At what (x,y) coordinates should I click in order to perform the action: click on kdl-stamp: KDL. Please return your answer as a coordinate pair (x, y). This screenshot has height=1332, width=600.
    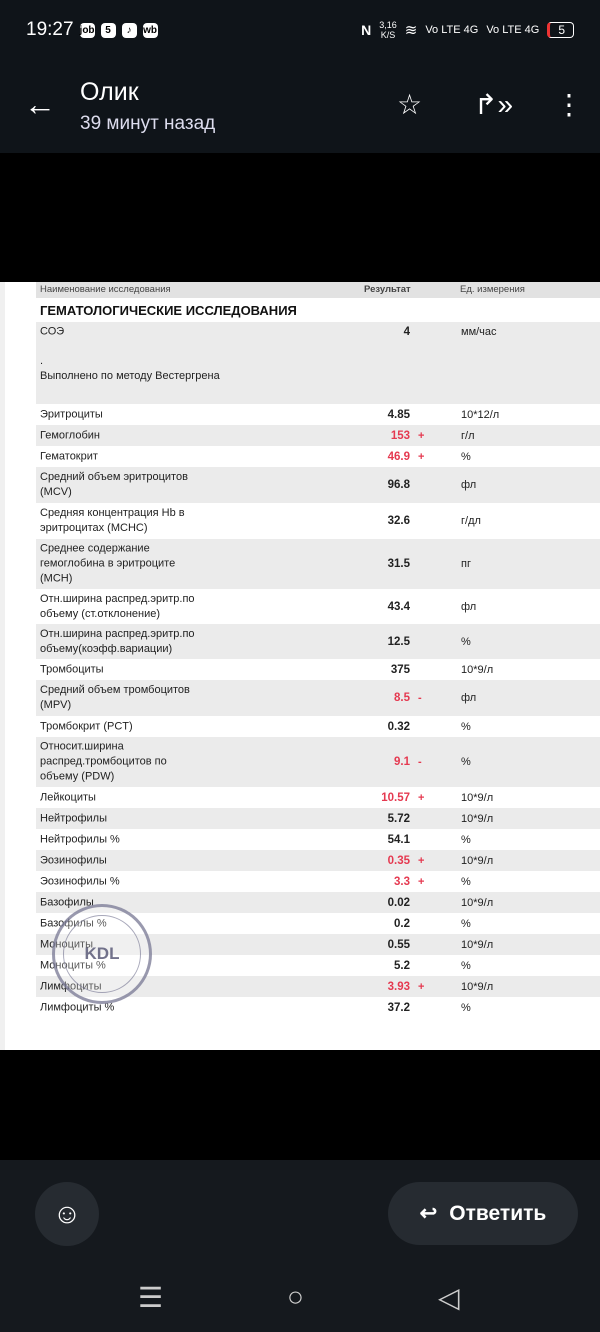
    Looking at the image, I should click on (102, 954).